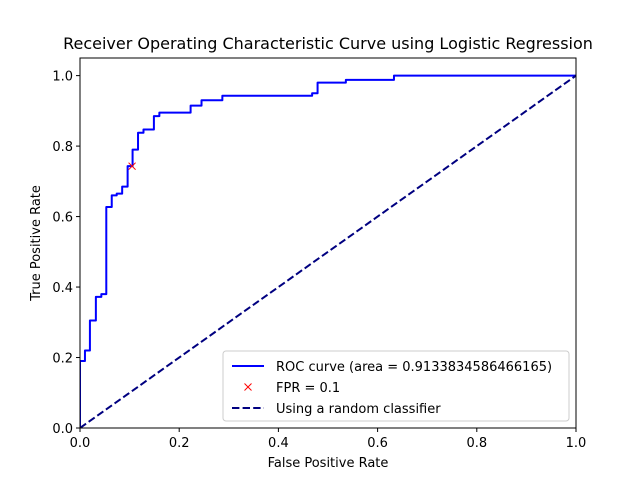 The width and height of the screenshot is (640, 480). I want to click on y-tick-label: 0.2, so click(62, 359).